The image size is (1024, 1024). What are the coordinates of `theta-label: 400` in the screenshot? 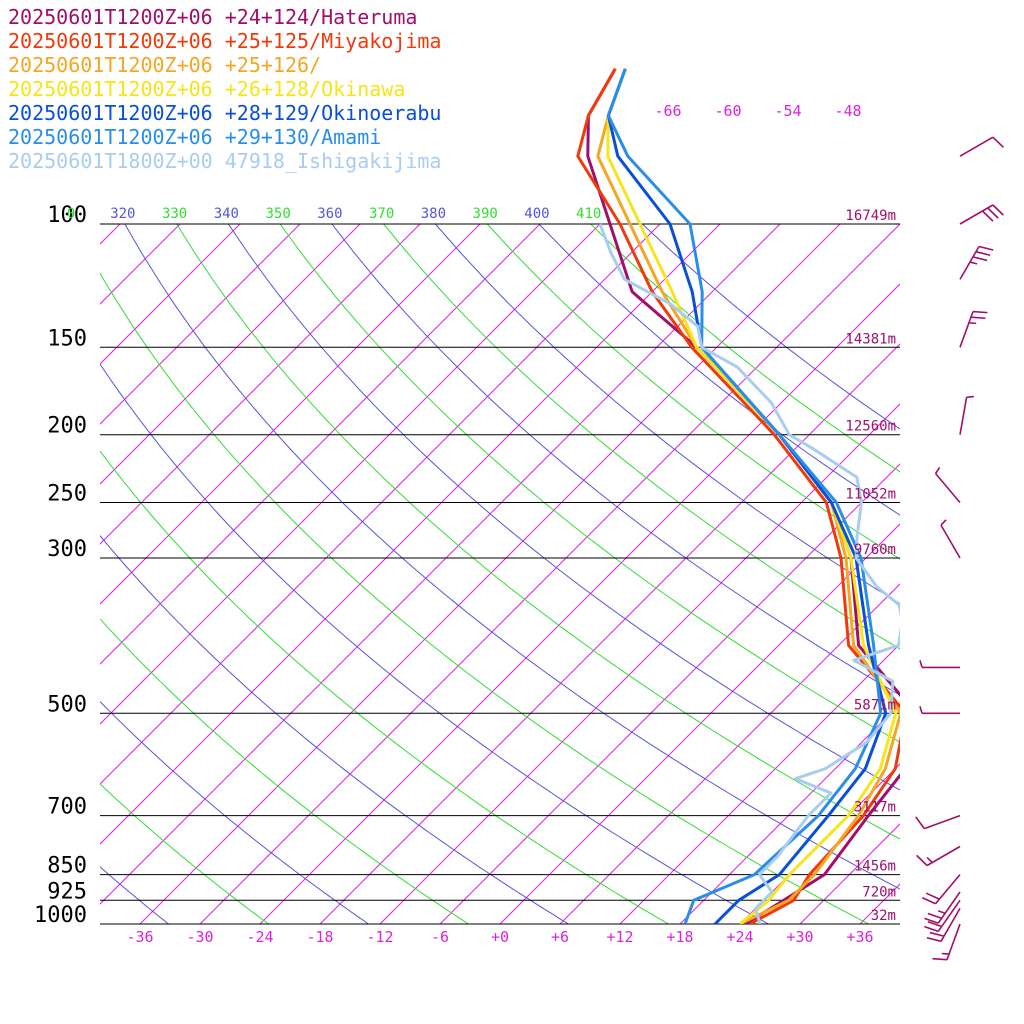 It's located at (536, 214).